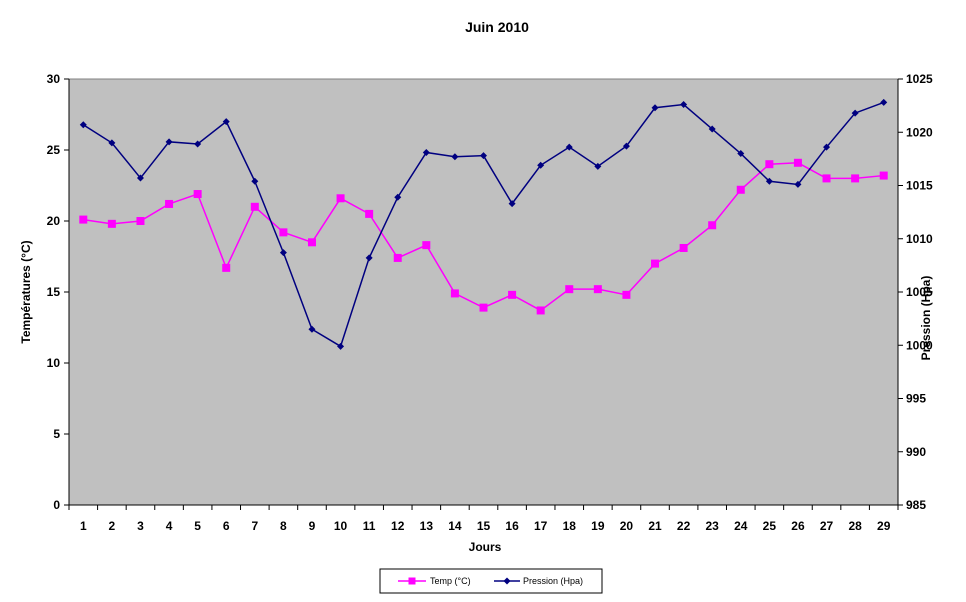  Describe the element at coordinates (541, 526) in the screenshot. I see `x-tick-label: 17` at that location.